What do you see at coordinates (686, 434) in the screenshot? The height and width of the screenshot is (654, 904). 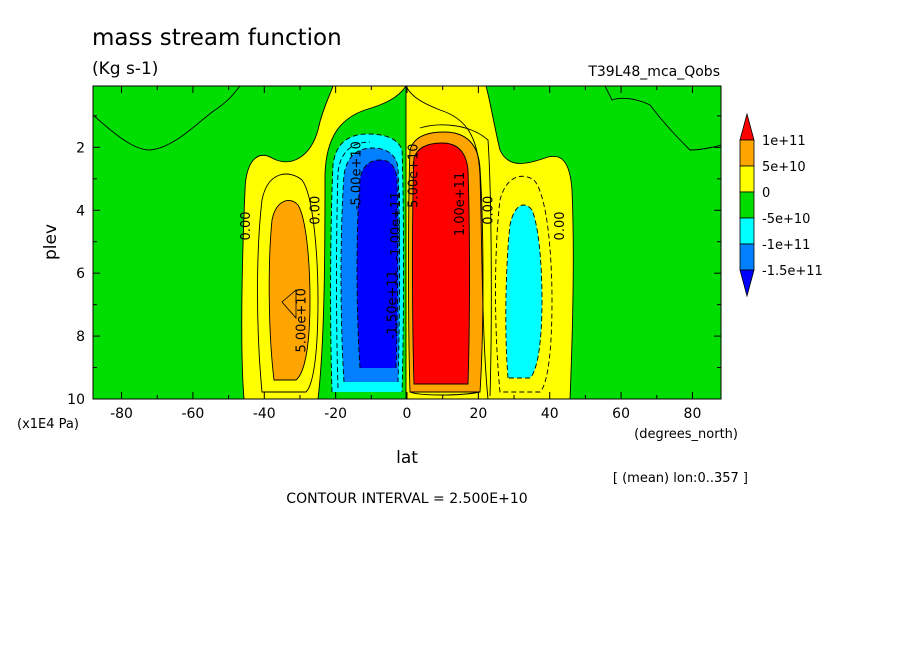 I see `x-axis-units: (degrees_north)` at bounding box center [686, 434].